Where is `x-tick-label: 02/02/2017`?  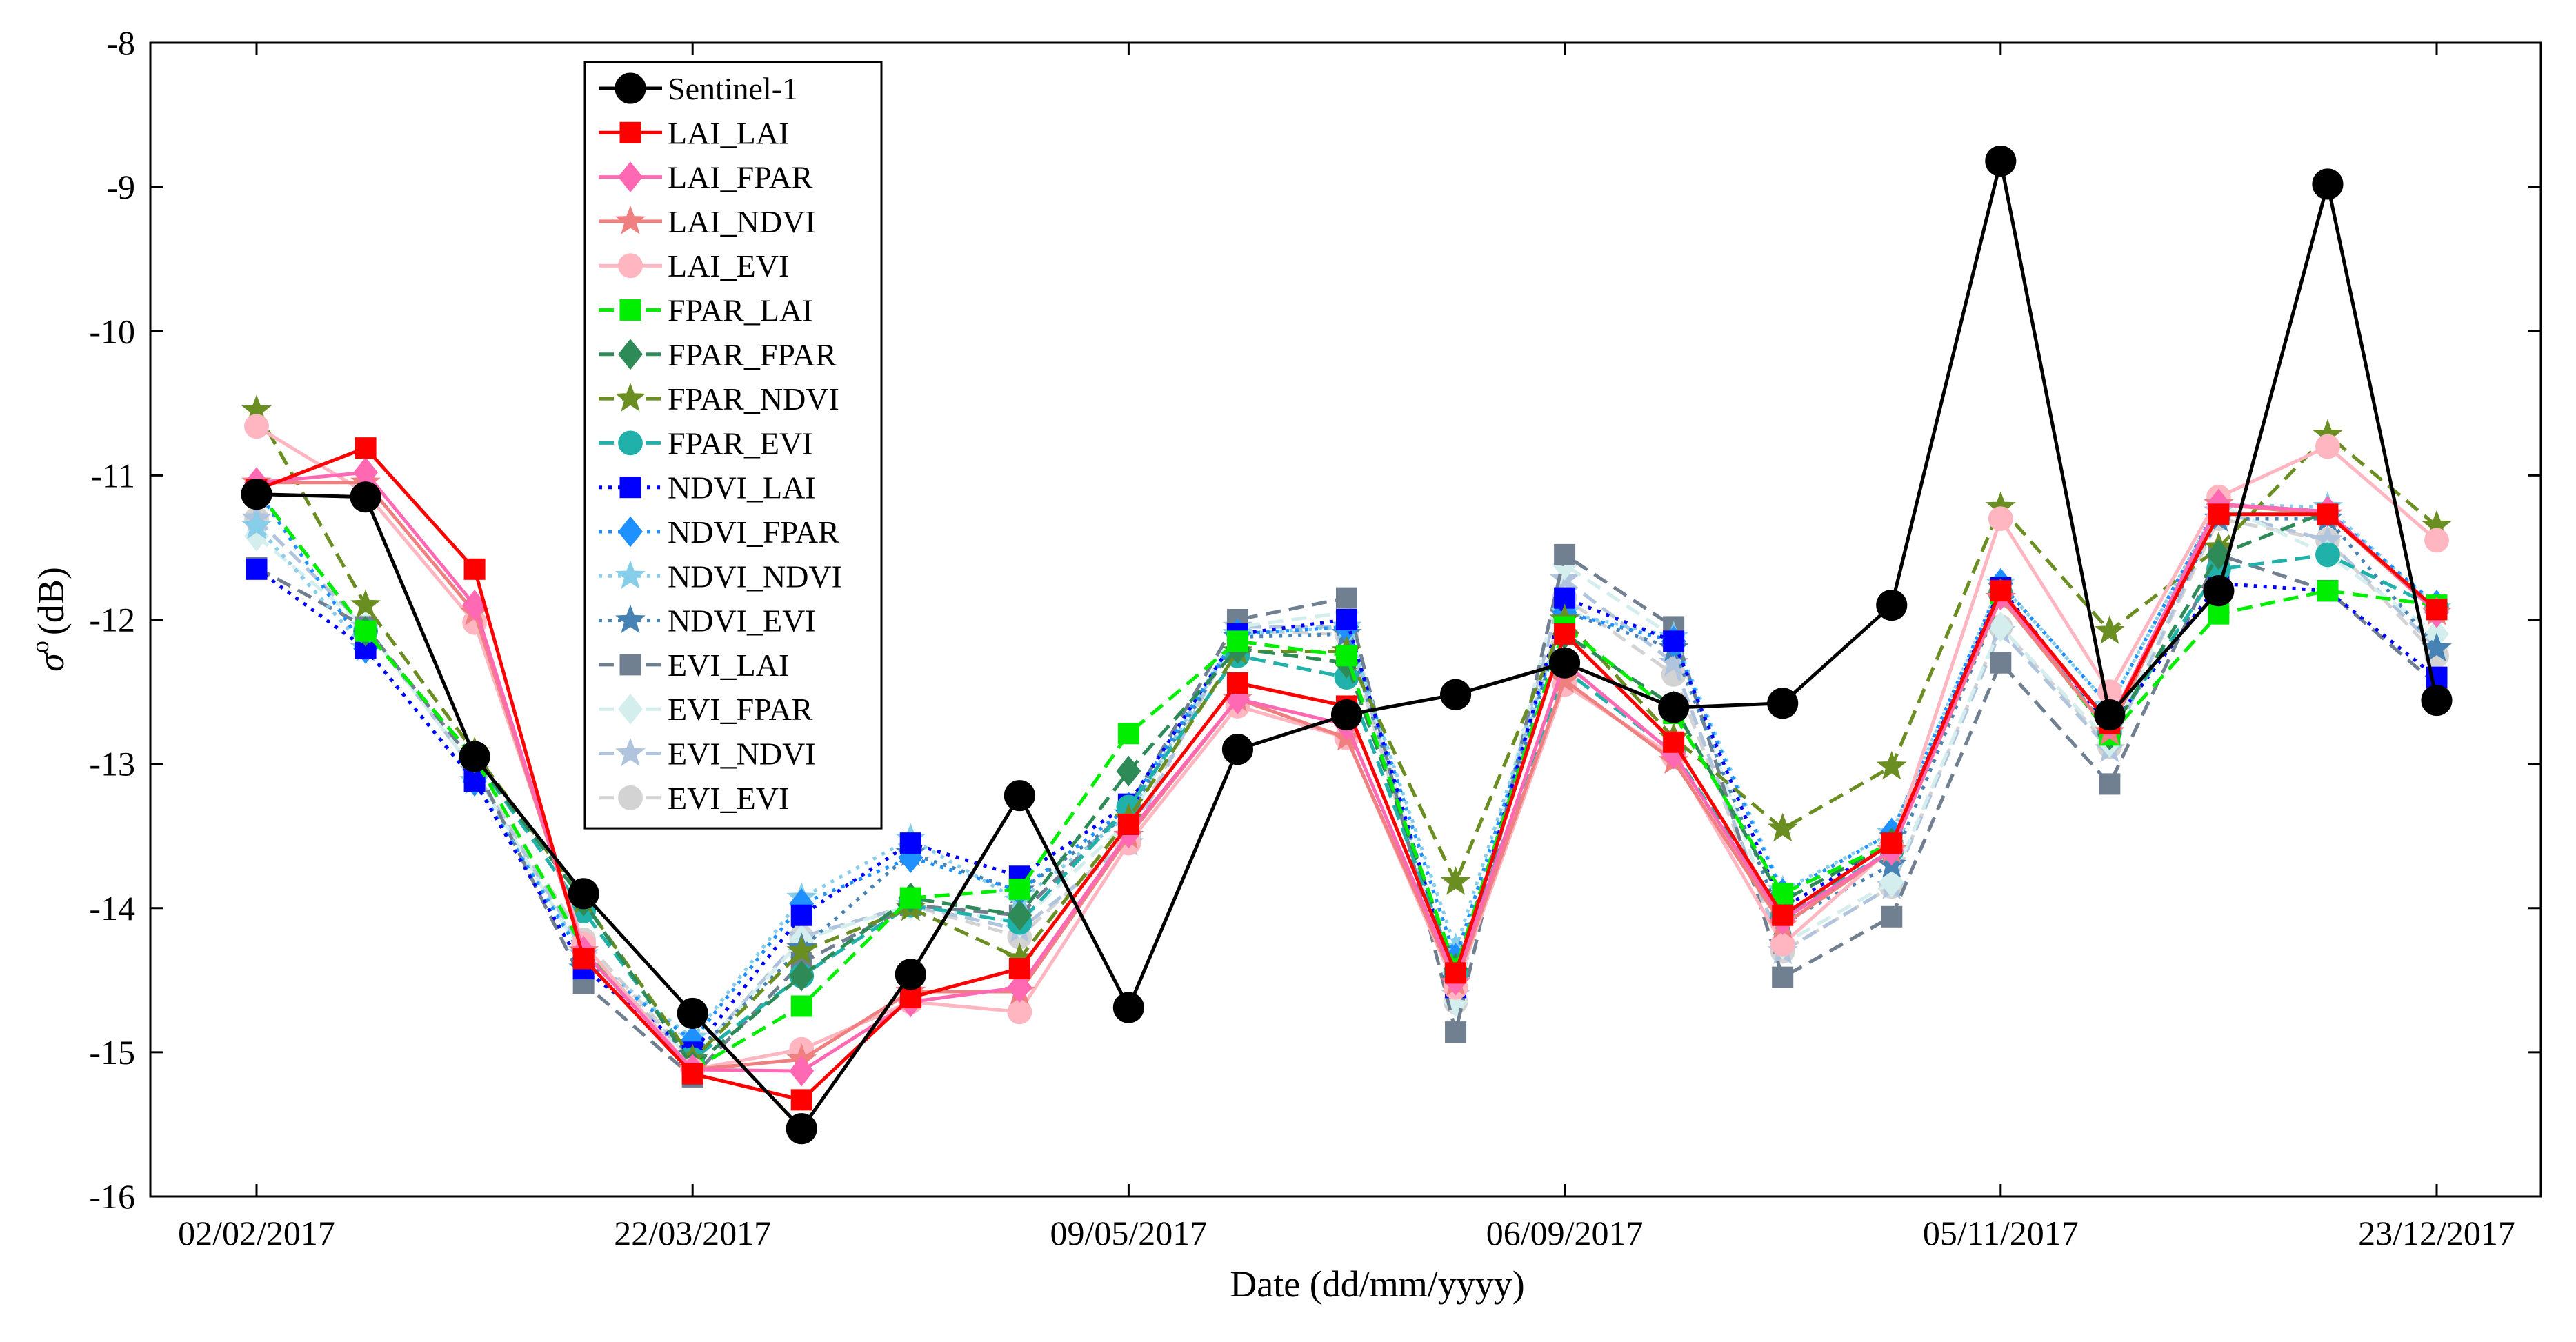
x-tick-label: 02/02/2017 is located at coordinates (256, 1233).